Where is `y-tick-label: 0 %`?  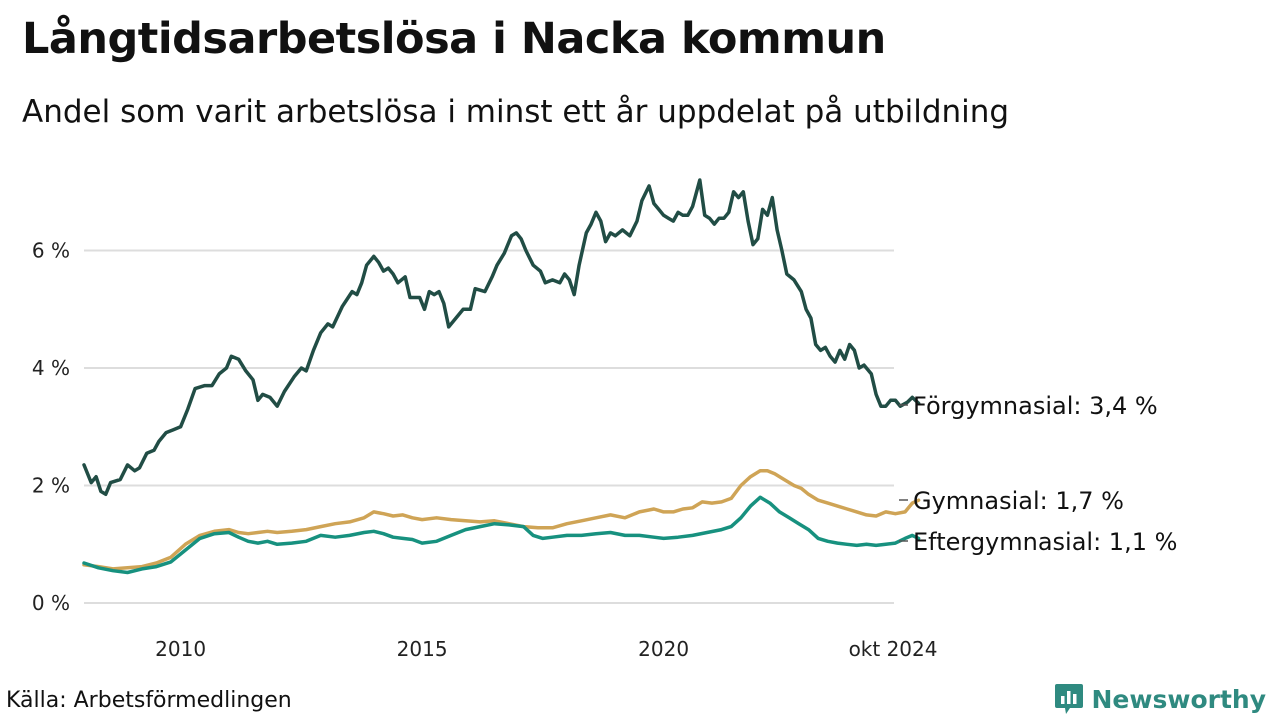 y-tick-label: 0 % is located at coordinates (51, 603).